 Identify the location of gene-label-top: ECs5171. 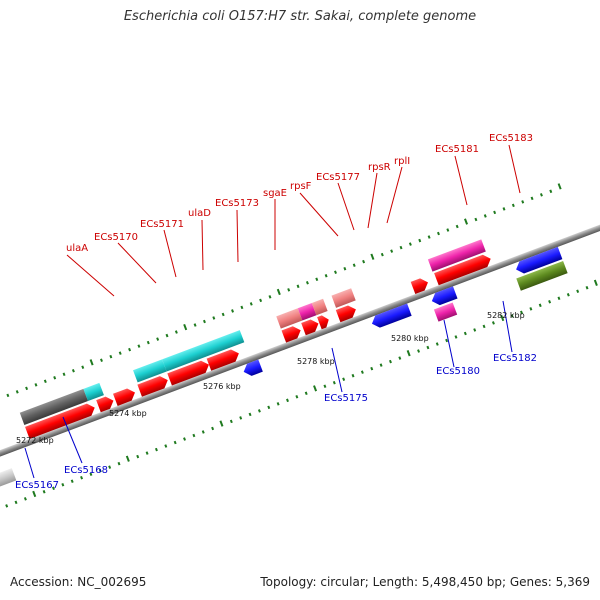
(162, 224).